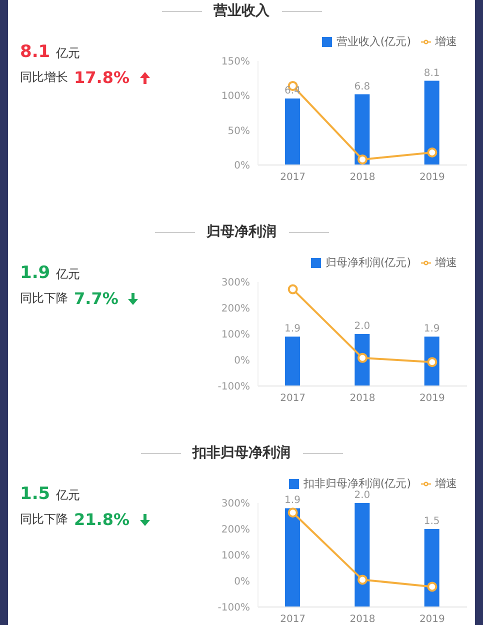 The width and height of the screenshot is (483, 625). I want to click on chart-title: 营业收入, so click(242, 11).